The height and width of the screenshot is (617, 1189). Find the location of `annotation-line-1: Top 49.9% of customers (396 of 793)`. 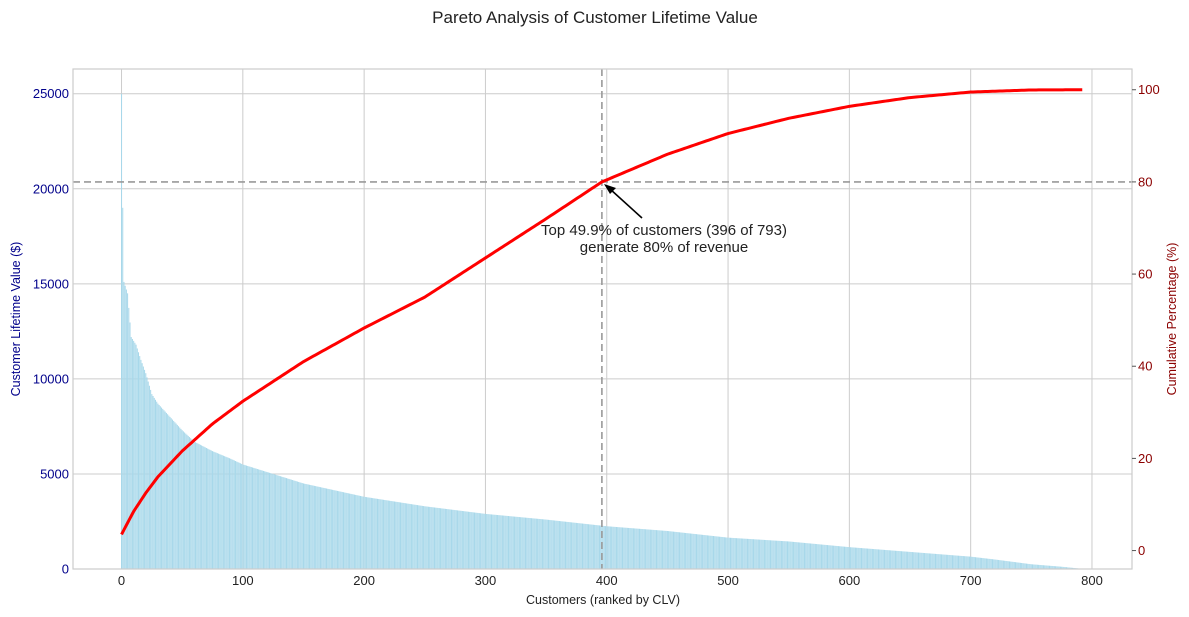

annotation-line-1: Top 49.9% of customers (396 of 793) is located at coordinates (664, 230).